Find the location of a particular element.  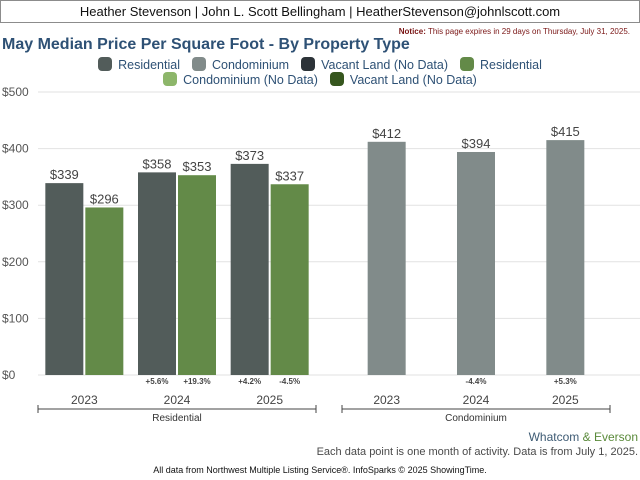

location-label: Whatcom & Everson is located at coordinates (583, 437).